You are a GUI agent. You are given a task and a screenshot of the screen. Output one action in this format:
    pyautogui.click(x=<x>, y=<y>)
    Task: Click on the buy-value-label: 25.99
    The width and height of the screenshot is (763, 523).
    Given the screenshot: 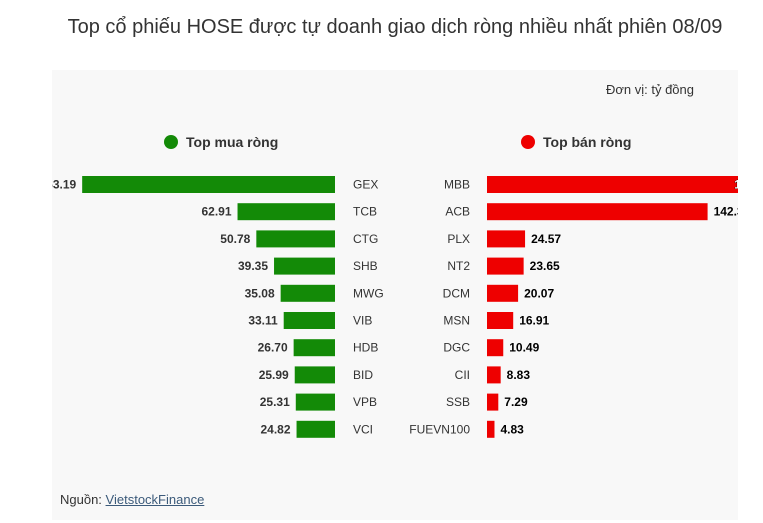 What is the action you would take?
    pyautogui.click(x=274, y=375)
    